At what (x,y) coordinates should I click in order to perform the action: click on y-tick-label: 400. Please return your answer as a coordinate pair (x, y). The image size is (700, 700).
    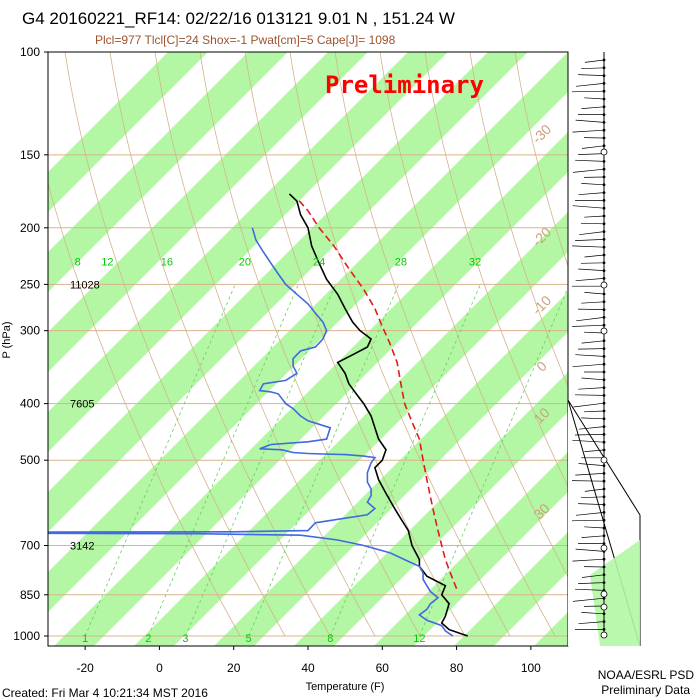
    Looking at the image, I should click on (30, 404).